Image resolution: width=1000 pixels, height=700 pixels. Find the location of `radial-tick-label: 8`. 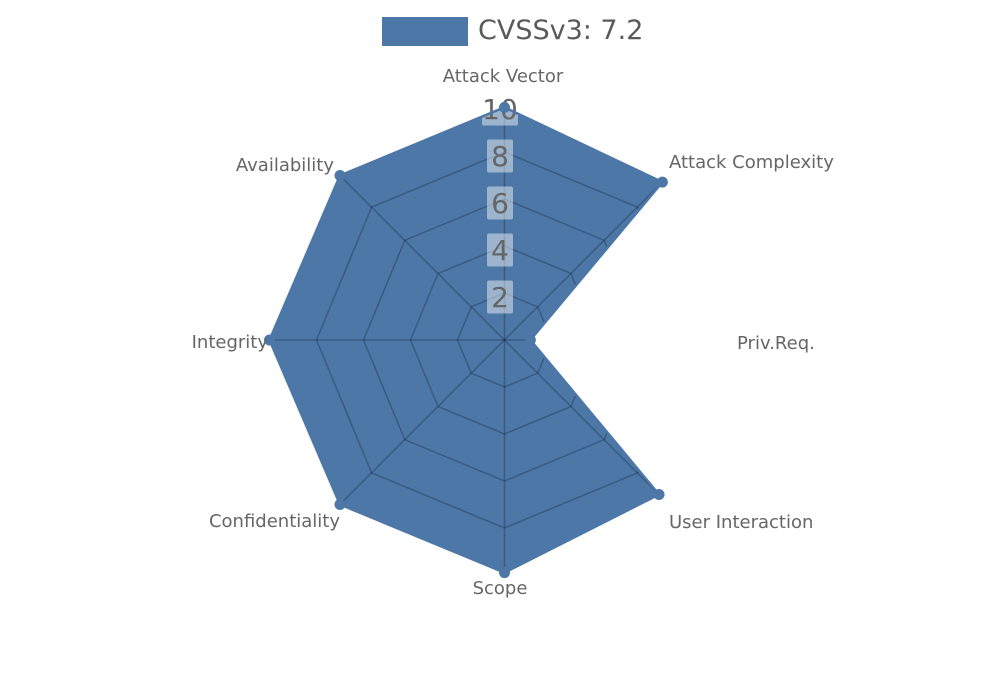

radial-tick-label: 8 is located at coordinates (500, 156).